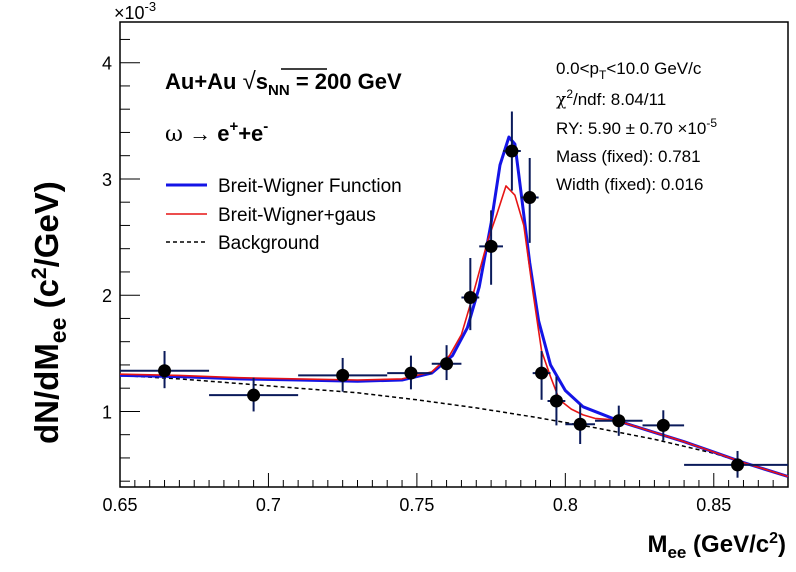 This screenshot has width=796, height=572. What do you see at coordinates (107, 180) in the screenshot?
I see `y-tick-label: 3` at bounding box center [107, 180].